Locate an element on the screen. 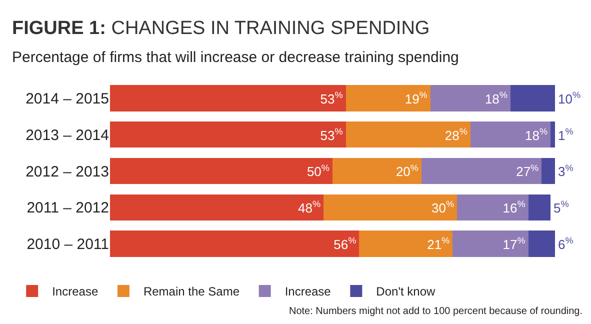 This screenshot has height=324, width=591. legend-label: Don't know is located at coordinates (406, 291).